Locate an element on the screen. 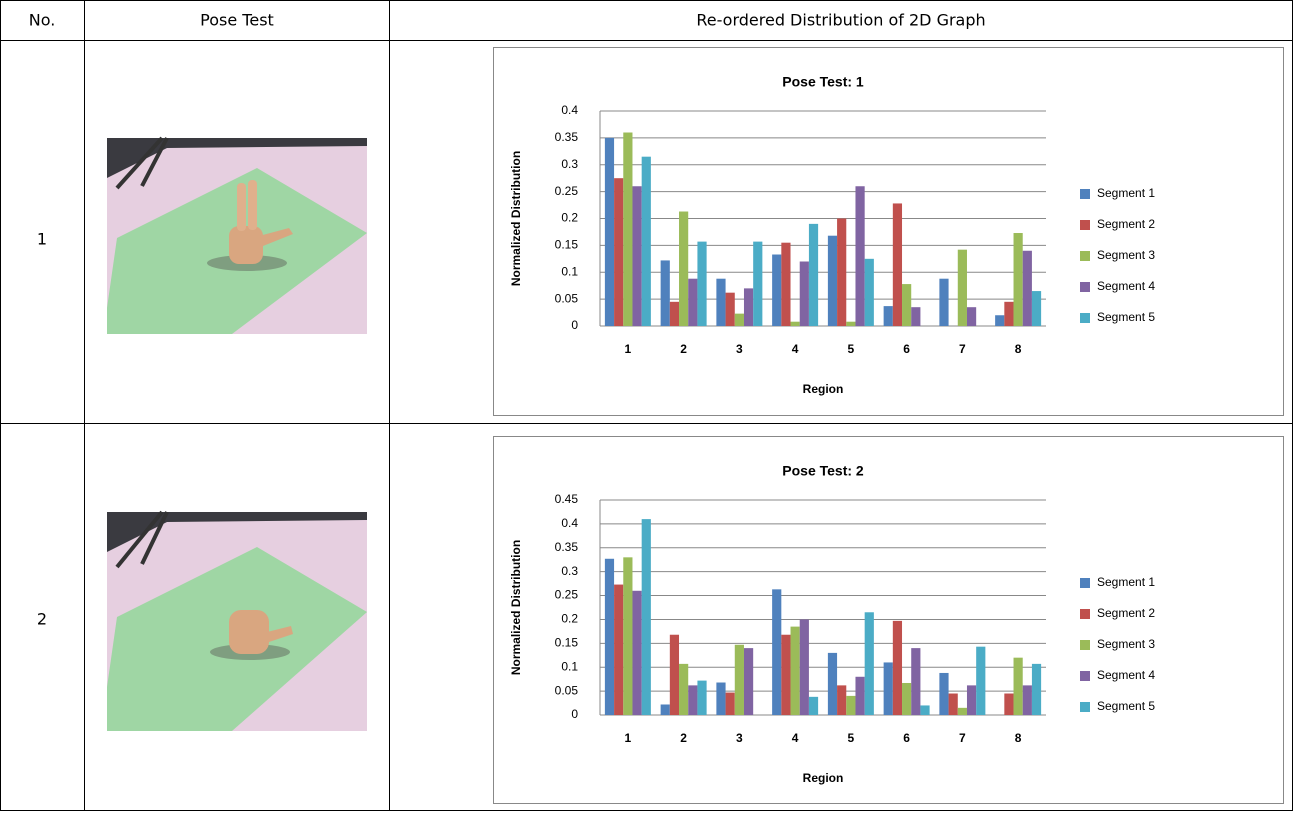  legend-label: Segment 4 is located at coordinates (1126, 675).